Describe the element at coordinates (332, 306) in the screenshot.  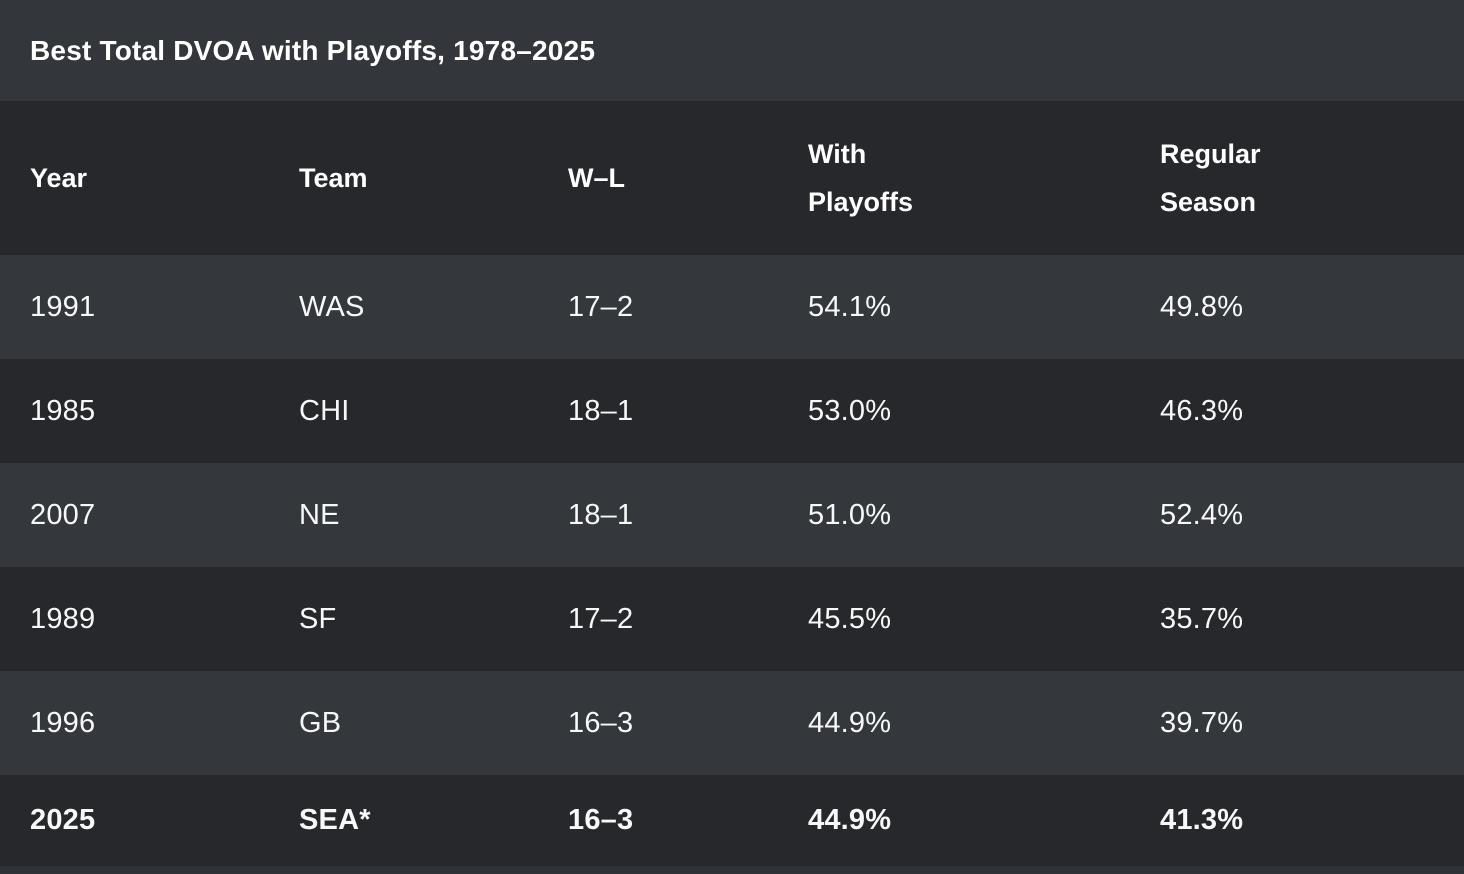
I see `cell-team: WAS` at that location.